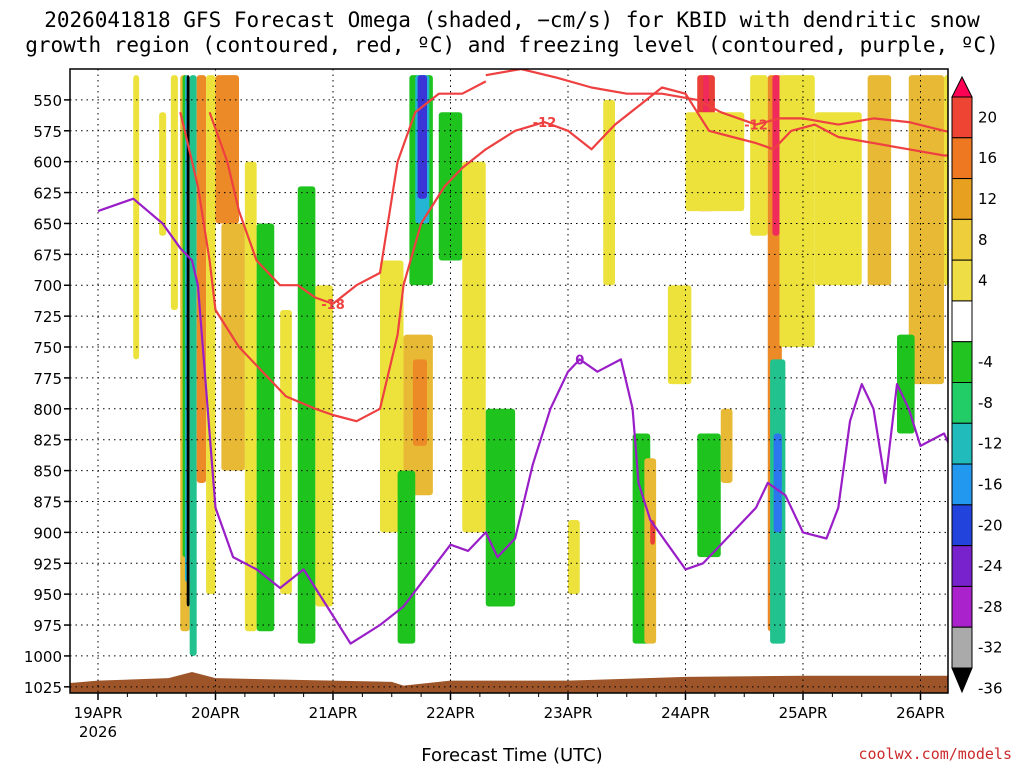  What do you see at coordinates (990, 607) in the screenshot?
I see `colorbar-tick-label: -28` at bounding box center [990, 607].